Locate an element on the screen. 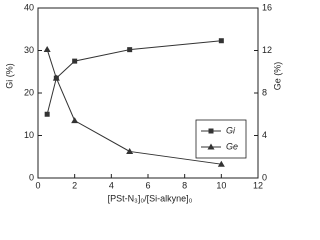 The height and width of the screenshot is (240, 320). x-tick-label: 8 is located at coordinates (184, 185).